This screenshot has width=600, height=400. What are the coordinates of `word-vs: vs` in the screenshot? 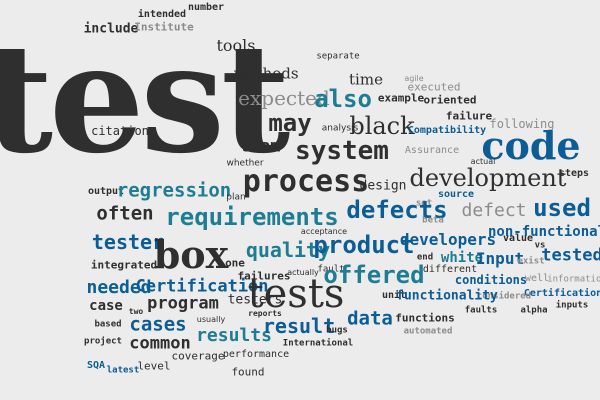 It's located at (540, 245).